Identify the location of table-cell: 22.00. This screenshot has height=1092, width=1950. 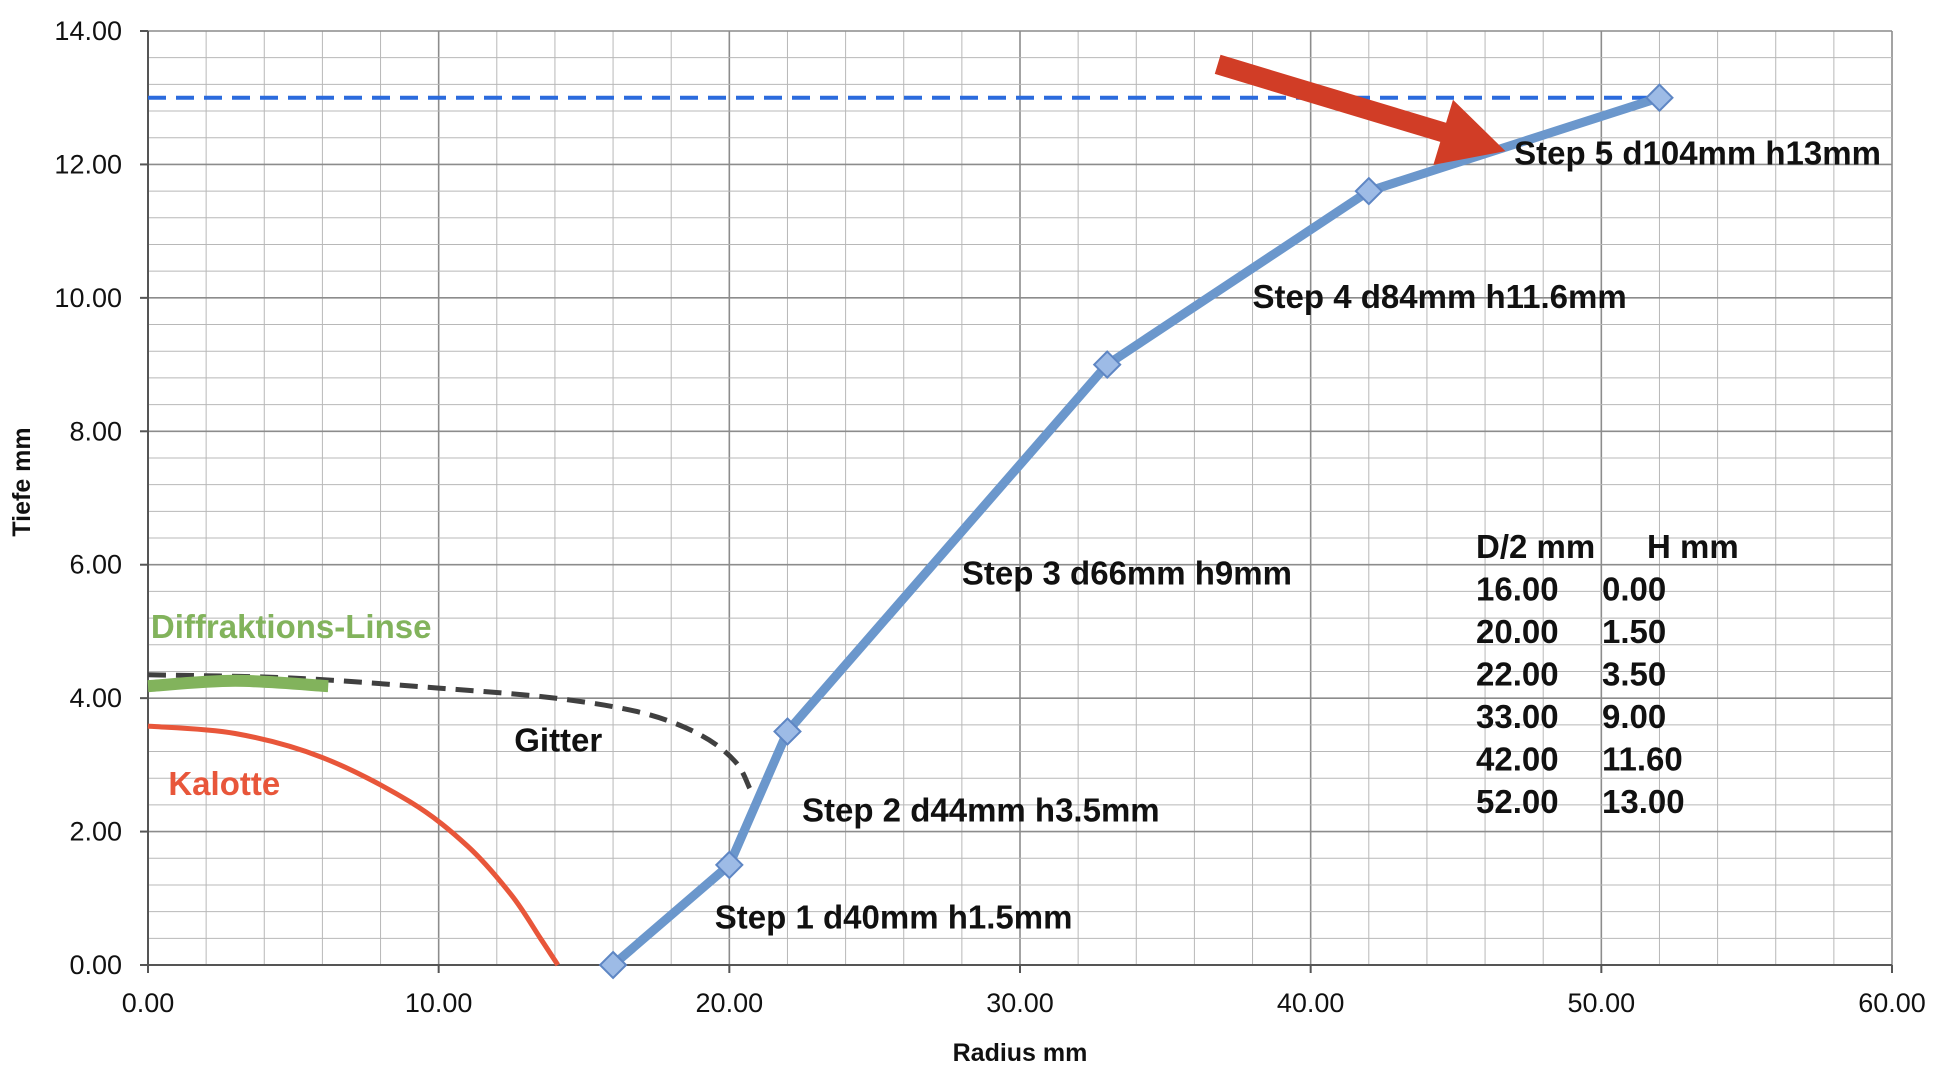
(1517, 674).